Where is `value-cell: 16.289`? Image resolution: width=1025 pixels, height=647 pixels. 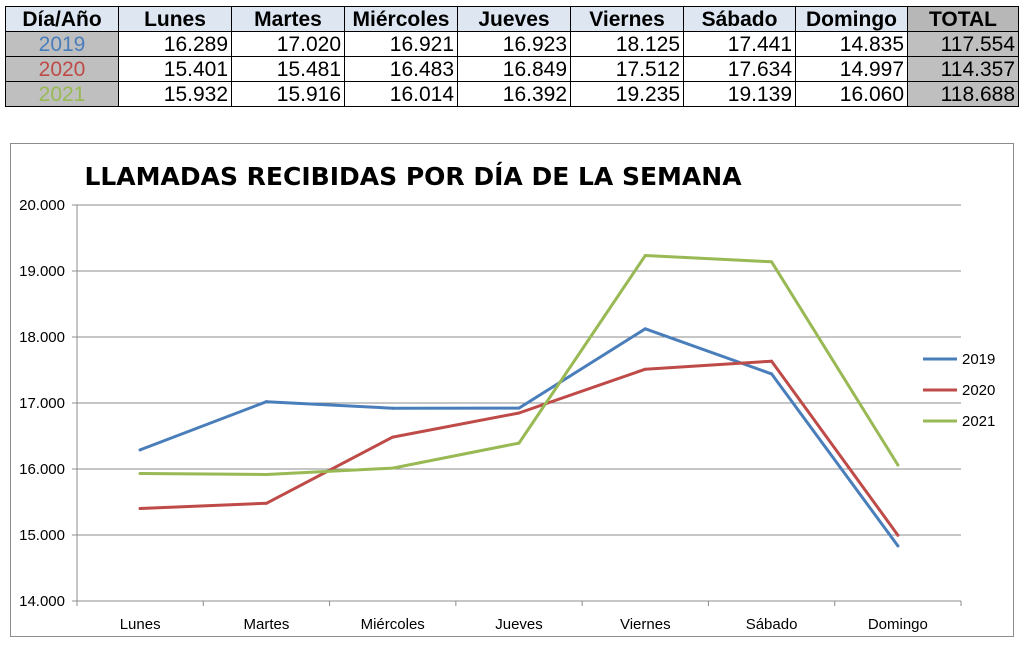
value-cell: 16.289 is located at coordinates (175, 44).